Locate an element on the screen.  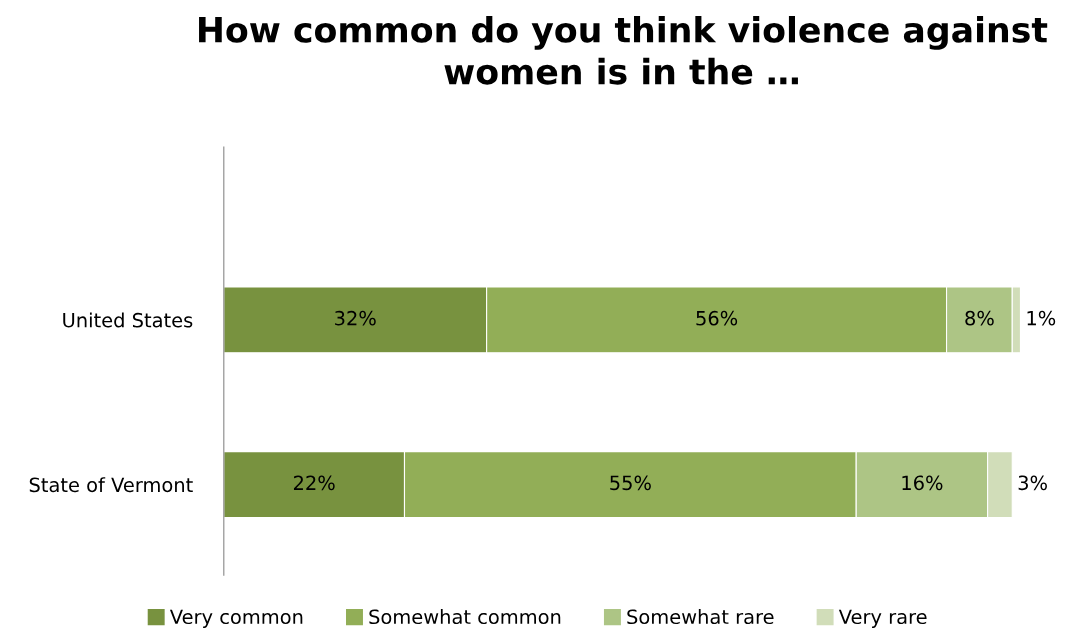
y-tick-label: United States is located at coordinates (128, 320).